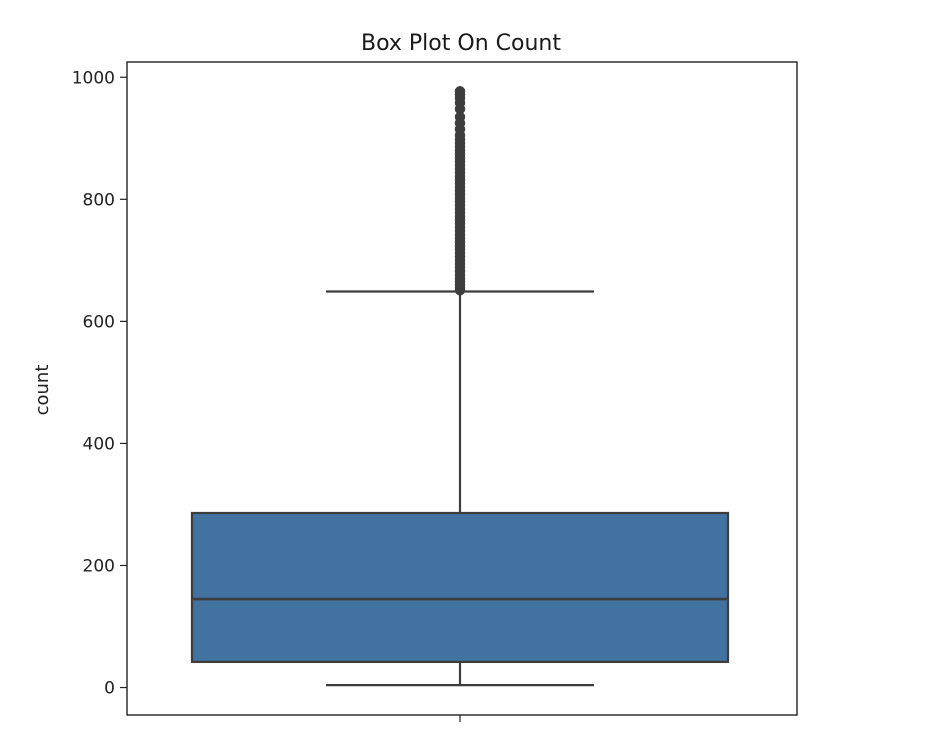 The image size is (932, 756). What do you see at coordinates (109, 689) in the screenshot?
I see `y-tick-label: 0` at bounding box center [109, 689].